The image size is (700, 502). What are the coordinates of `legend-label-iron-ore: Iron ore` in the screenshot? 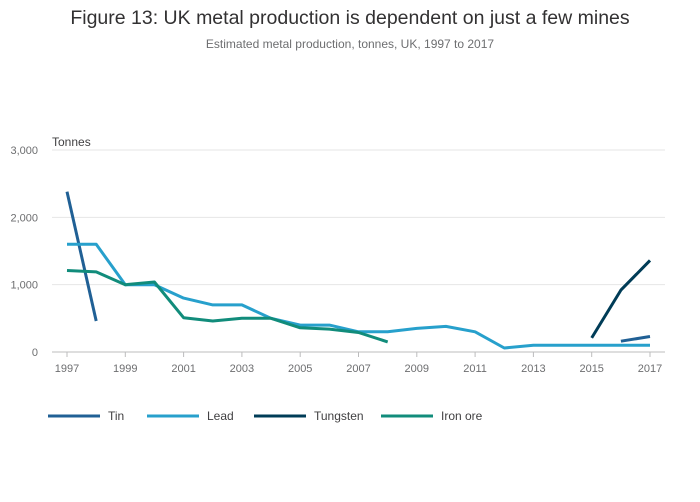 It's located at (462, 416).